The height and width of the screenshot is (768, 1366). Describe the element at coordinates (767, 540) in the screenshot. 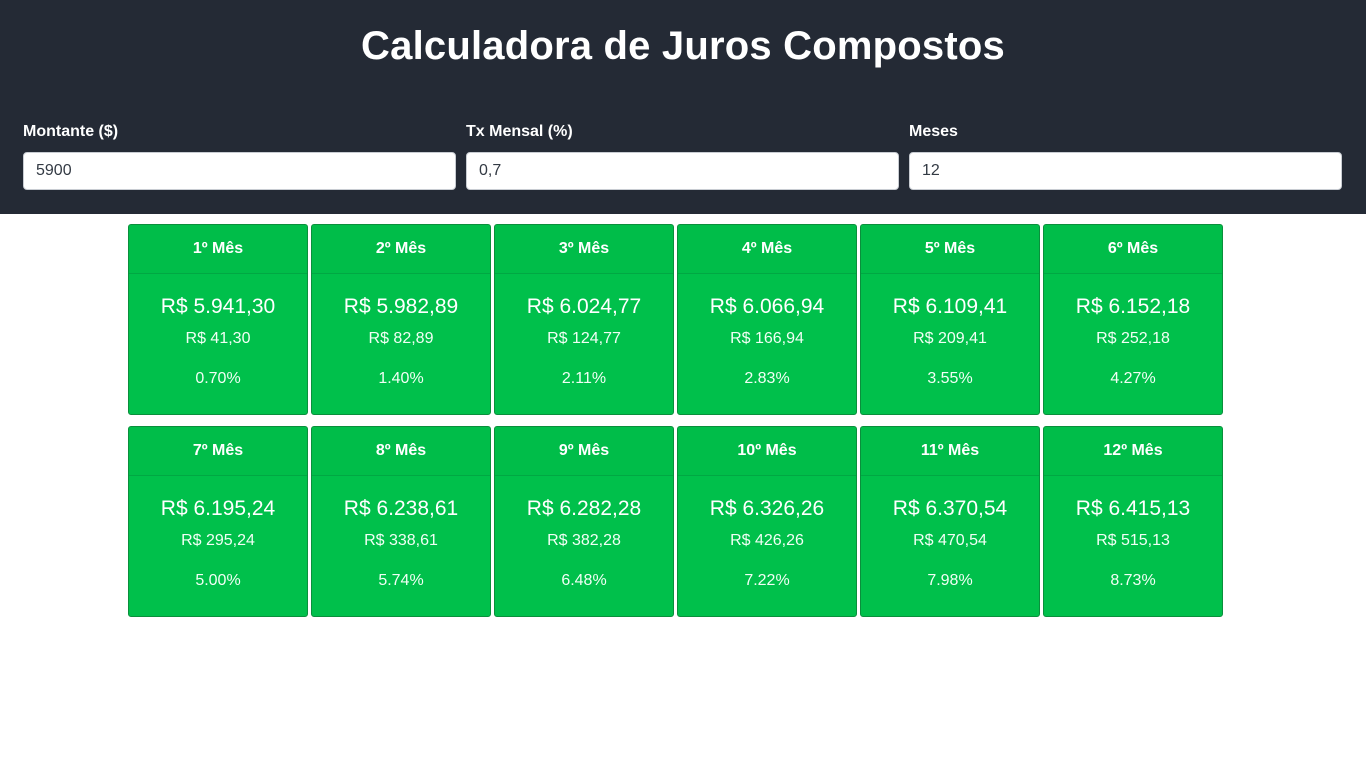

I see `month-card-interest: R$ 426,26` at that location.